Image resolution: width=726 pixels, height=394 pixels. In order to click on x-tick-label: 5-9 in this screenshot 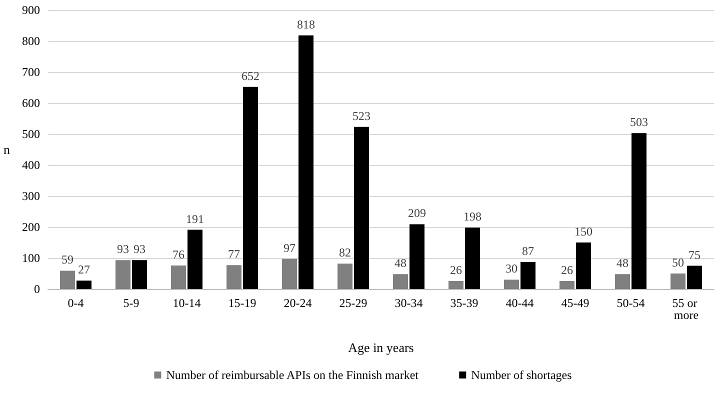, I will do `click(131, 303)`.